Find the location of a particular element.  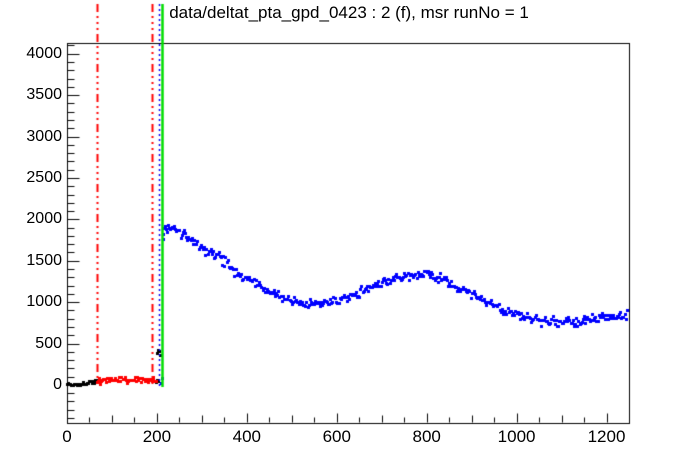

y-tick-label: 4000 is located at coordinates (44, 53).